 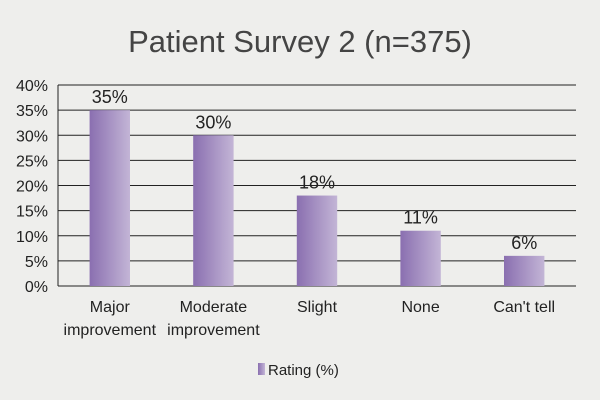 What do you see at coordinates (32, 161) in the screenshot?
I see `y-tick-label: 25%` at bounding box center [32, 161].